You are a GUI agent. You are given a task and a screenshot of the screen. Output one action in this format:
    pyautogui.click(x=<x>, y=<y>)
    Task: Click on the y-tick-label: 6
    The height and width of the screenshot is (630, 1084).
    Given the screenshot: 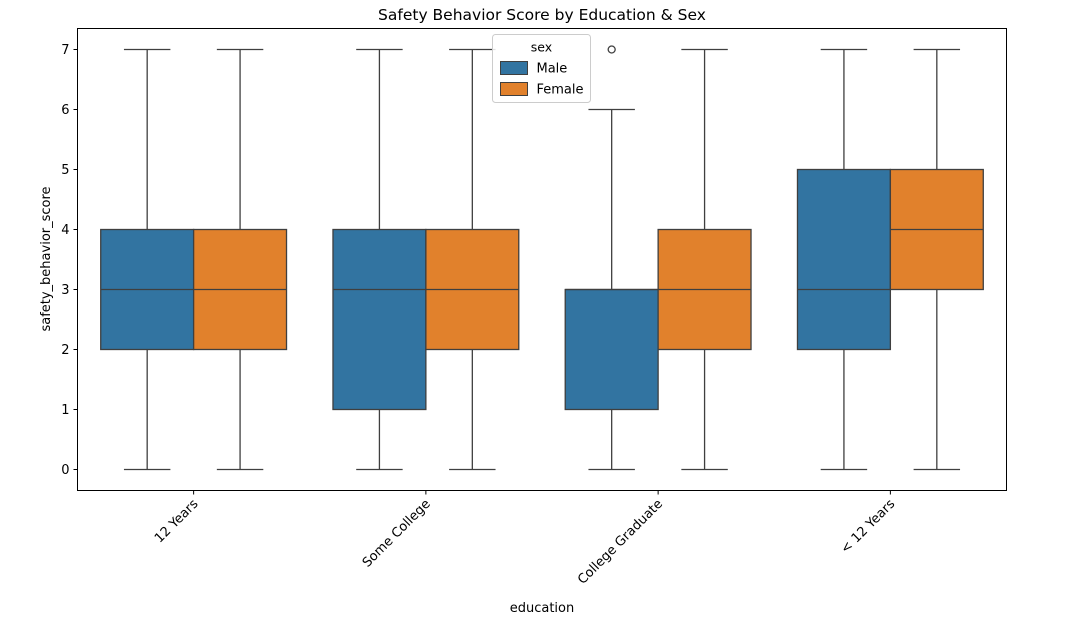 What is the action you would take?
    pyautogui.click(x=65, y=110)
    